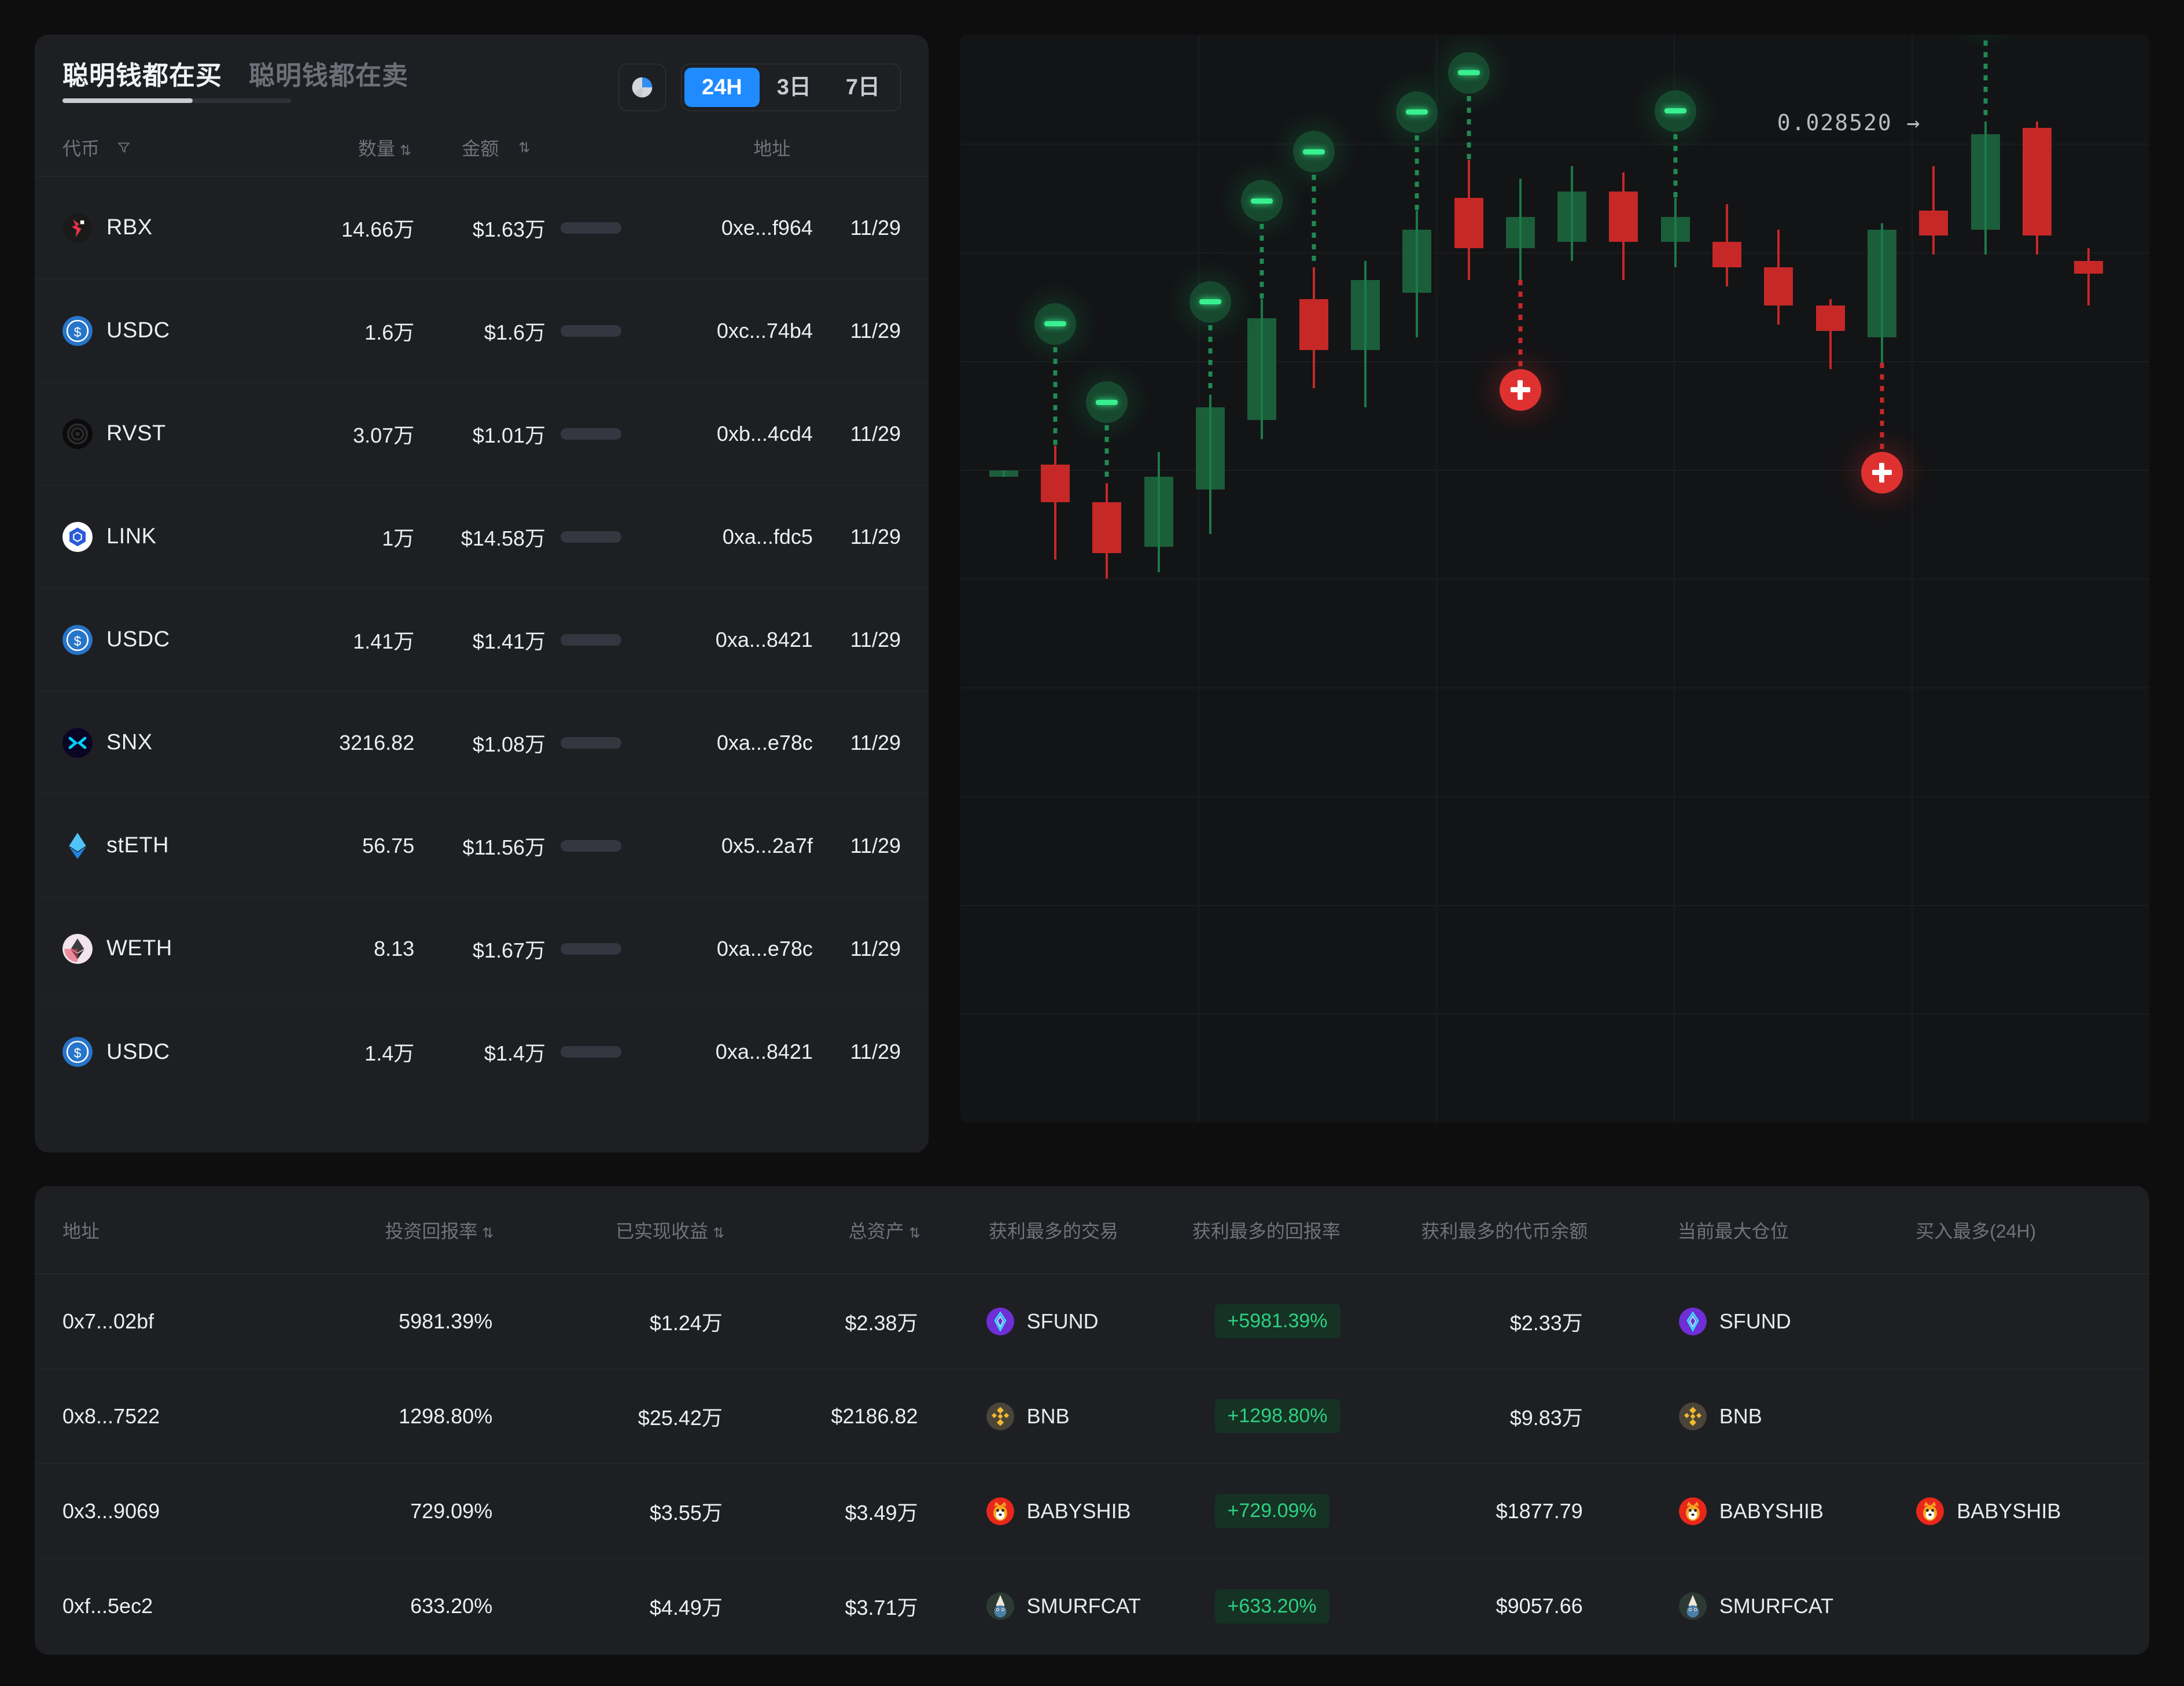  I want to click on usdc-token-icon: $, so click(77, 639).